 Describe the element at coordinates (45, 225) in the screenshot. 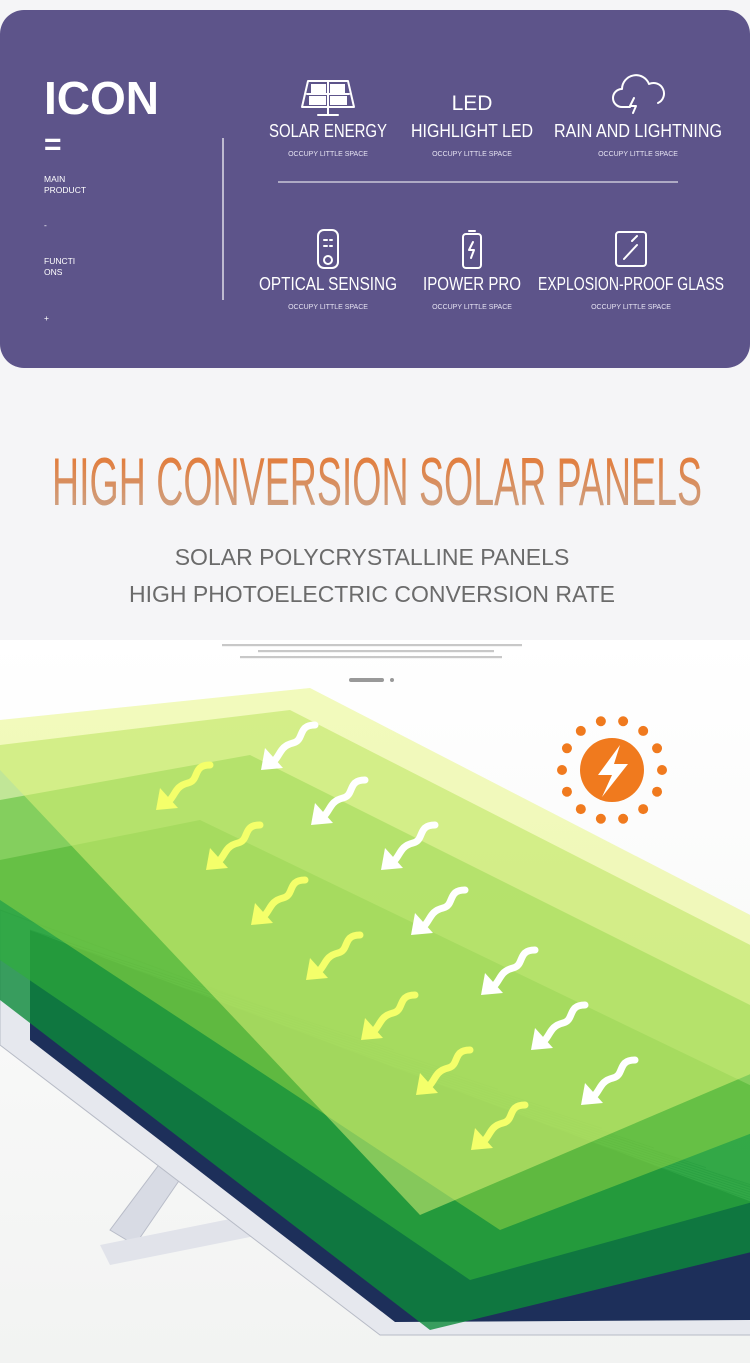

I see `side-label: -` at that location.